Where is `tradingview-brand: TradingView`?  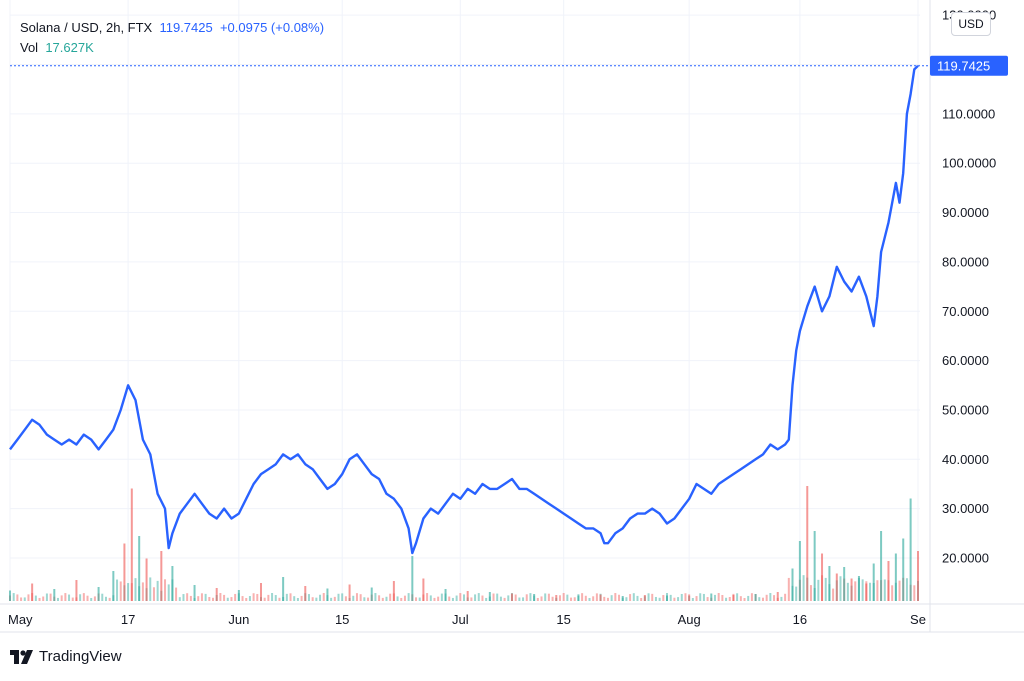 tradingview-brand: TradingView is located at coordinates (66, 656).